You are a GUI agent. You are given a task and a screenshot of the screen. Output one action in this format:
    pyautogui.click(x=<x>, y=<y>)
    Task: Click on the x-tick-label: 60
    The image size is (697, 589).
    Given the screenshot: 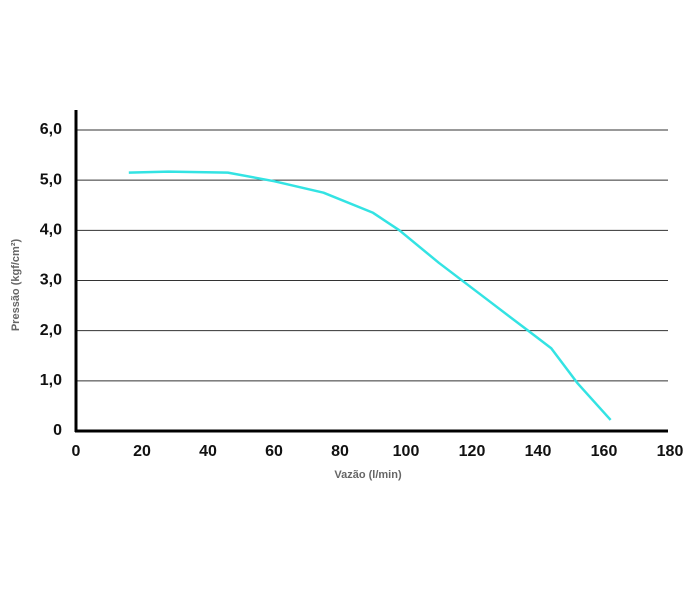 What is the action you would take?
    pyautogui.click(x=274, y=451)
    